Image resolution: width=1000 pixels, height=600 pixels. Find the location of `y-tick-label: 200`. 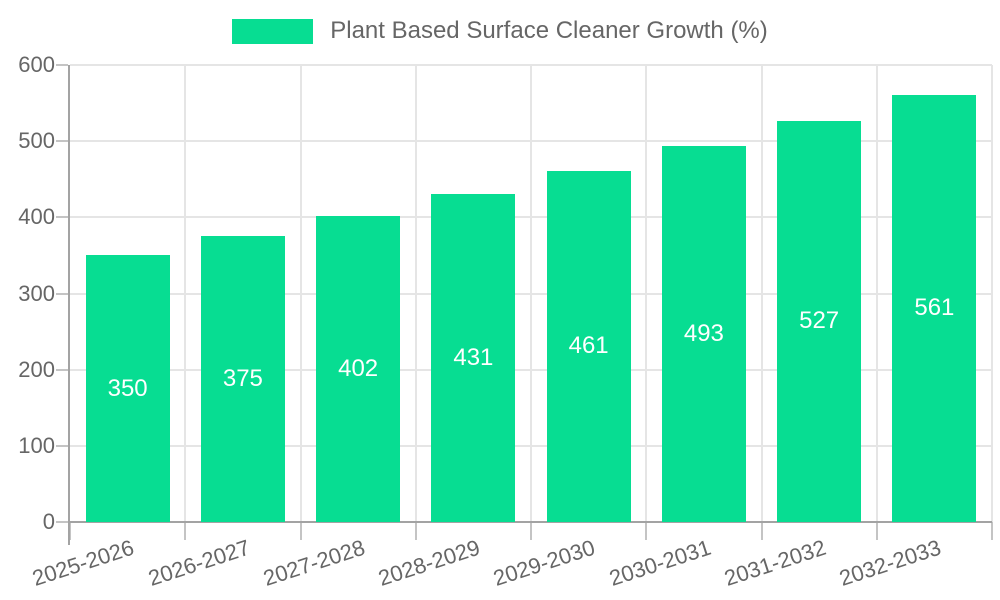

y-tick-label: 200 is located at coordinates (36, 369).